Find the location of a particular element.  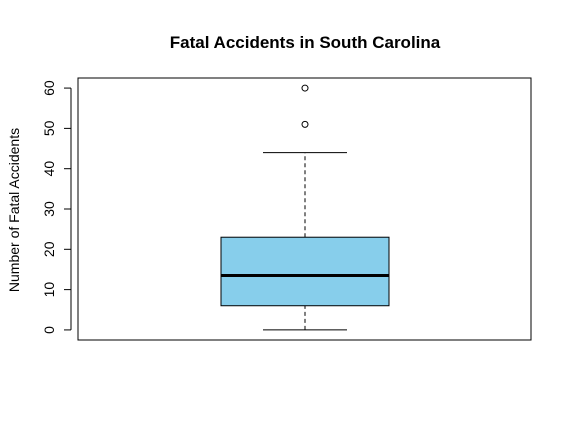

y-tick-label: 20 is located at coordinates (49, 249).